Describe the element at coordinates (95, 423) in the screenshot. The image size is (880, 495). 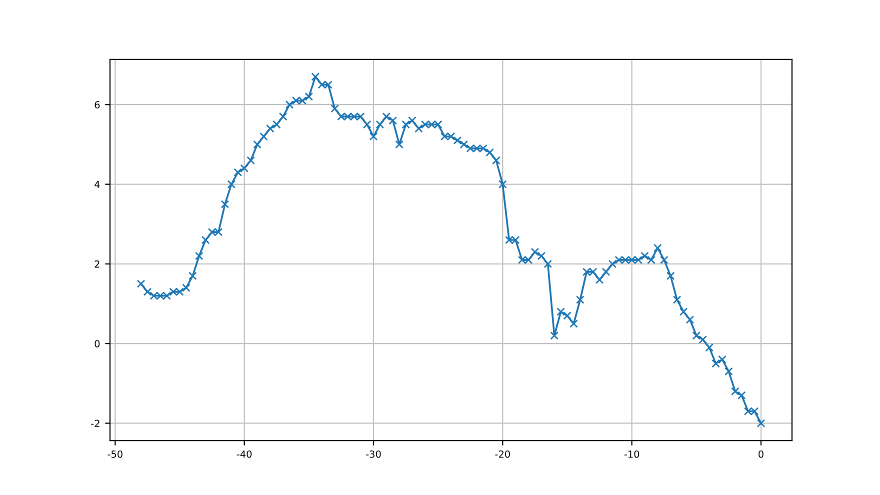
I see `y-tick-label: -2` at that location.